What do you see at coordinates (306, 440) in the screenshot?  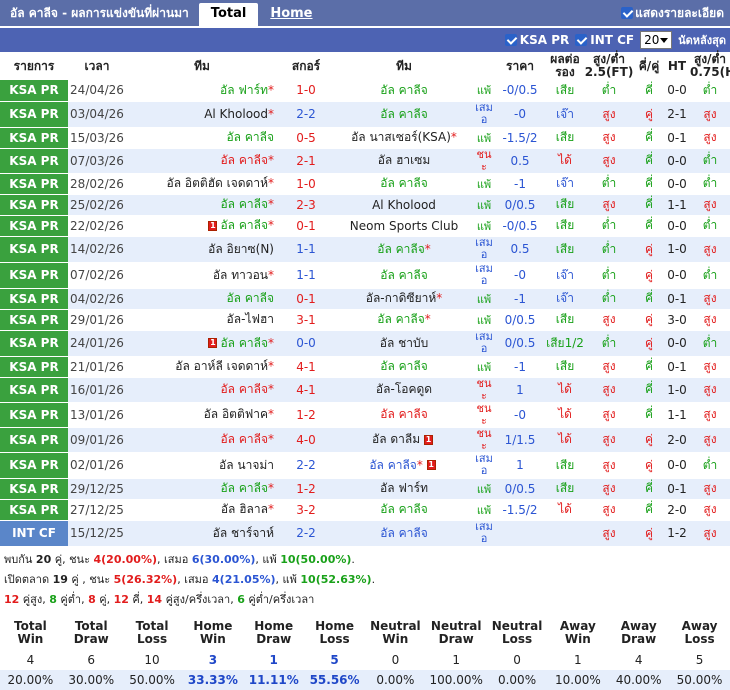 I see `score-cell: 4-0` at bounding box center [306, 440].